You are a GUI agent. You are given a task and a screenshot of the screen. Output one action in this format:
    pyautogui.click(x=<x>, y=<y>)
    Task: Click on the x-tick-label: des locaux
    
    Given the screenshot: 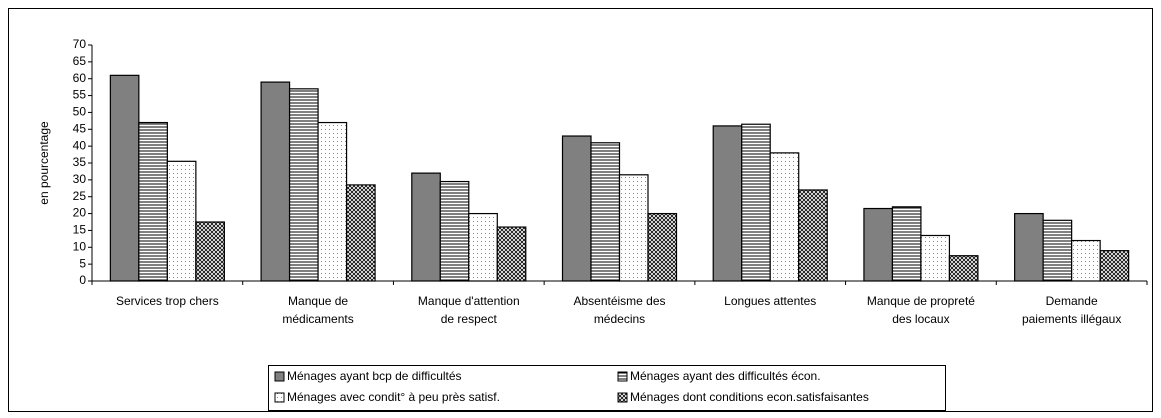 What is the action you would take?
    pyautogui.click(x=920, y=319)
    